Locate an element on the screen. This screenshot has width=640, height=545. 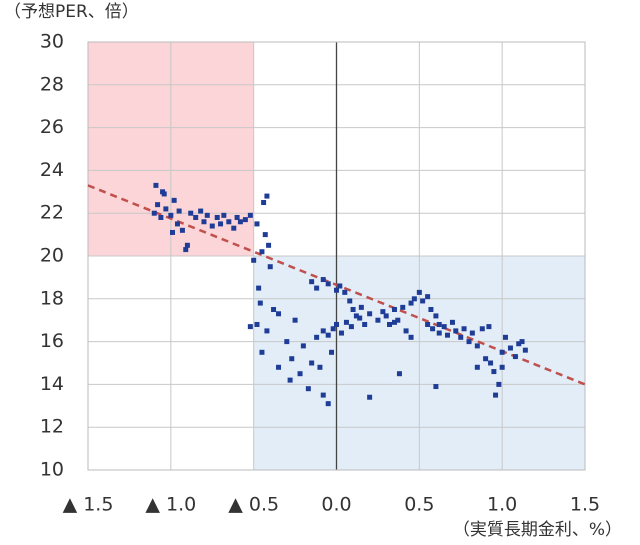
x-tick-label: 1.5 is located at coordinates (585, 505).